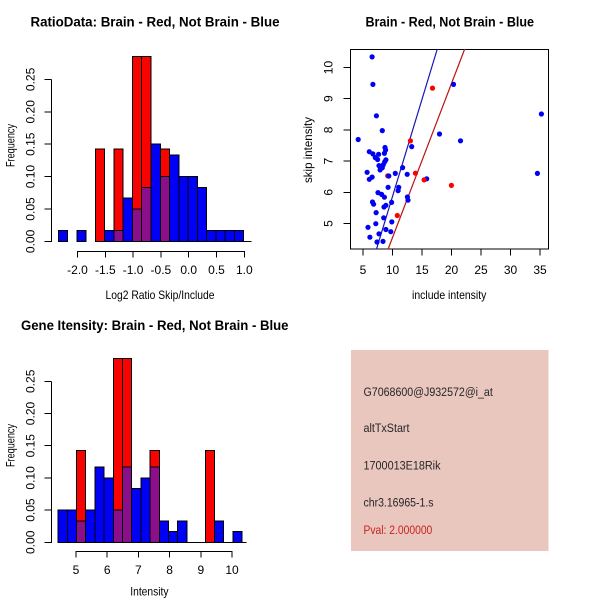 The image size is (600, 600). I want to click on svg-text: -1.0, so click(133, 270).